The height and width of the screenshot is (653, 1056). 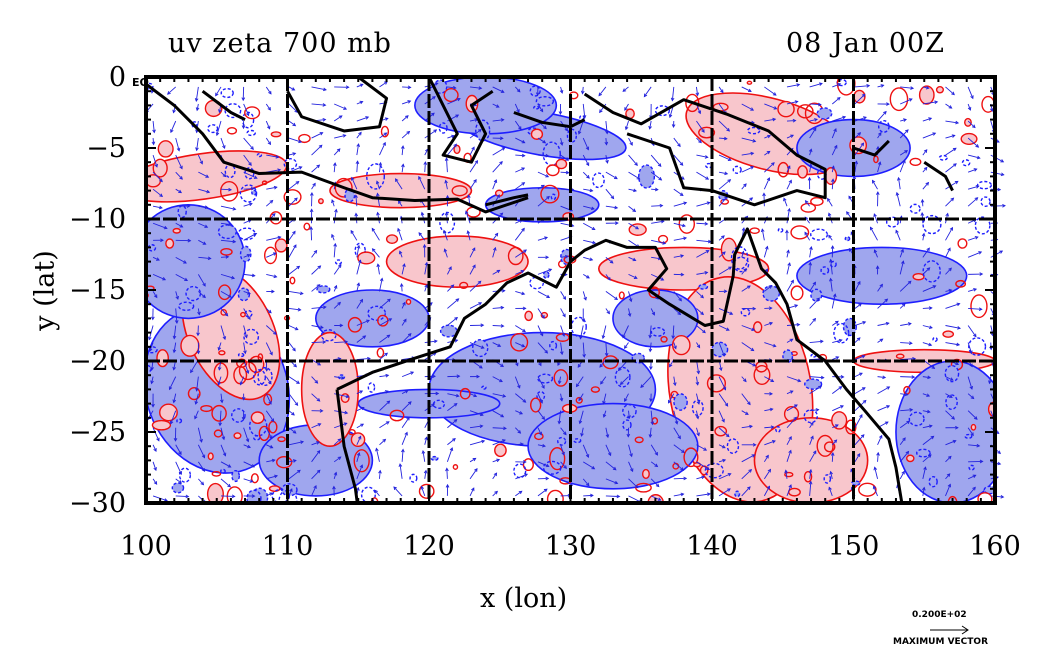 What do you see at coordinates (854, 546) in the screenshot?
I see `x-tick-label: 150` at bounding box center [854, 546].